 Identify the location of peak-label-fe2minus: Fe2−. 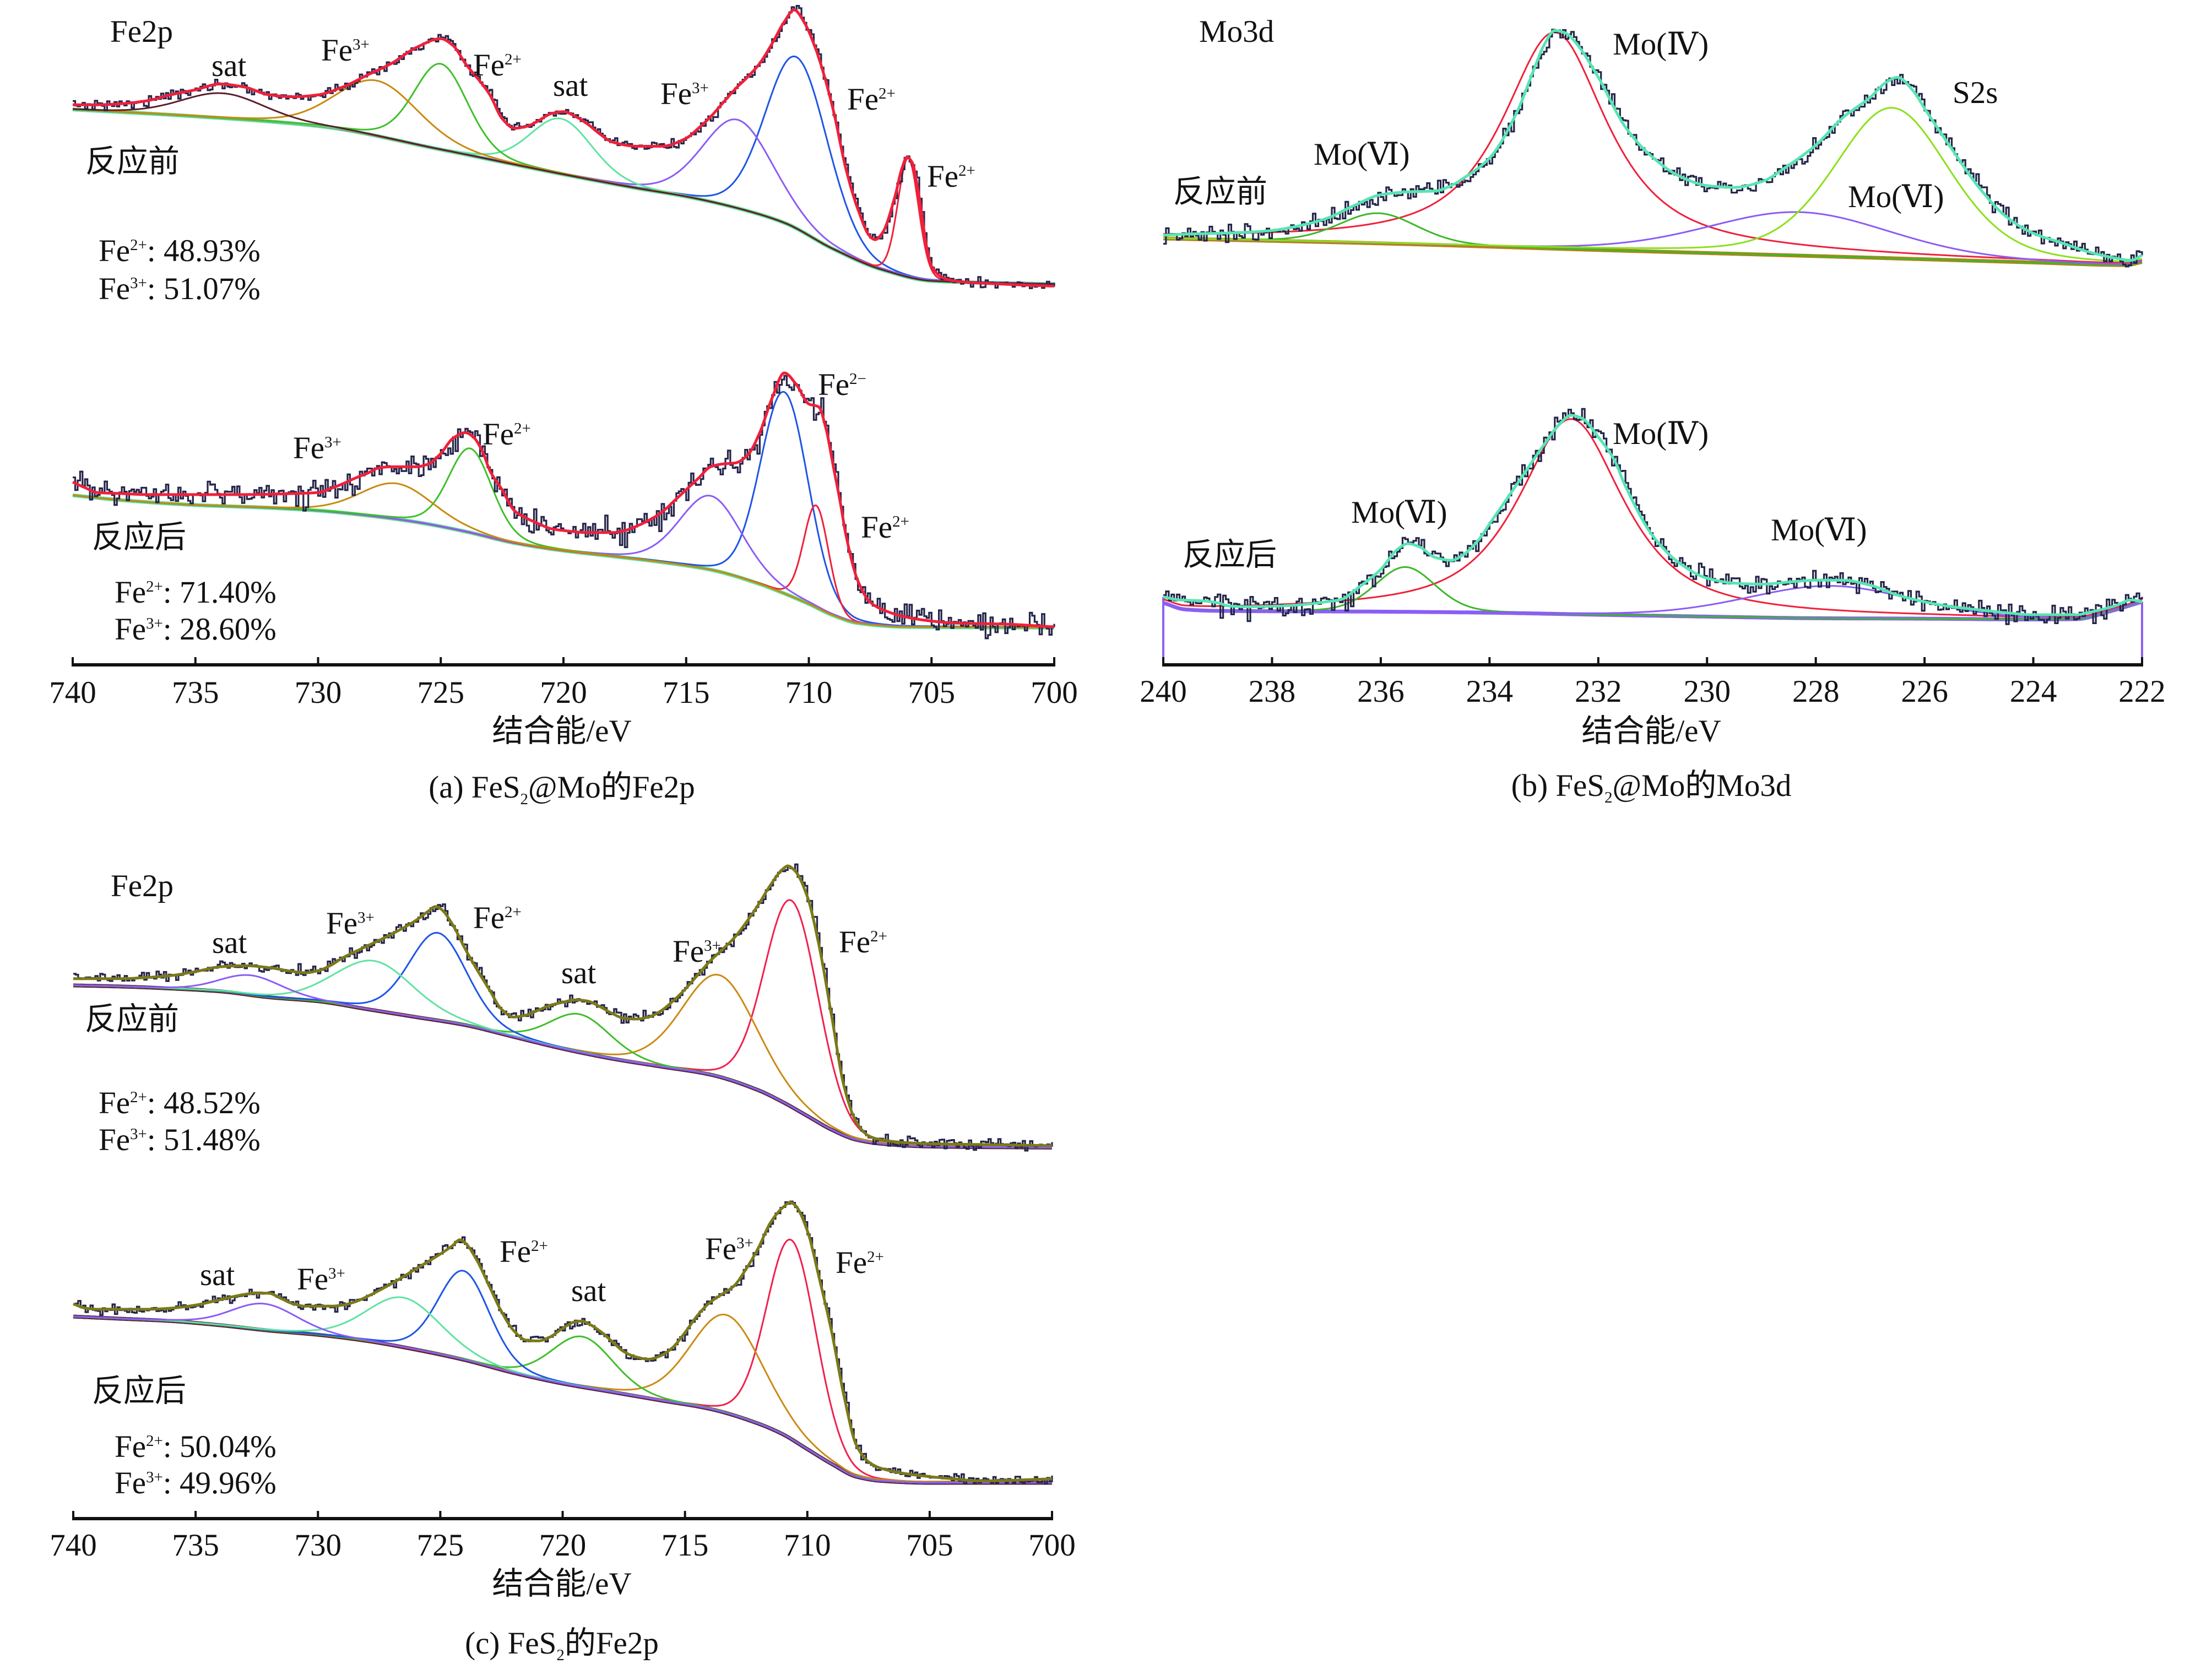
(842, 384).